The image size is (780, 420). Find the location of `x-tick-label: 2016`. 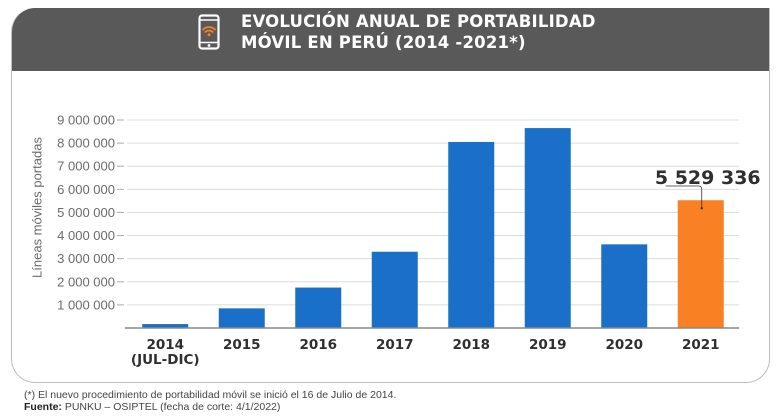

x-tick-label: 2016 is located at coordinates (318, 345).